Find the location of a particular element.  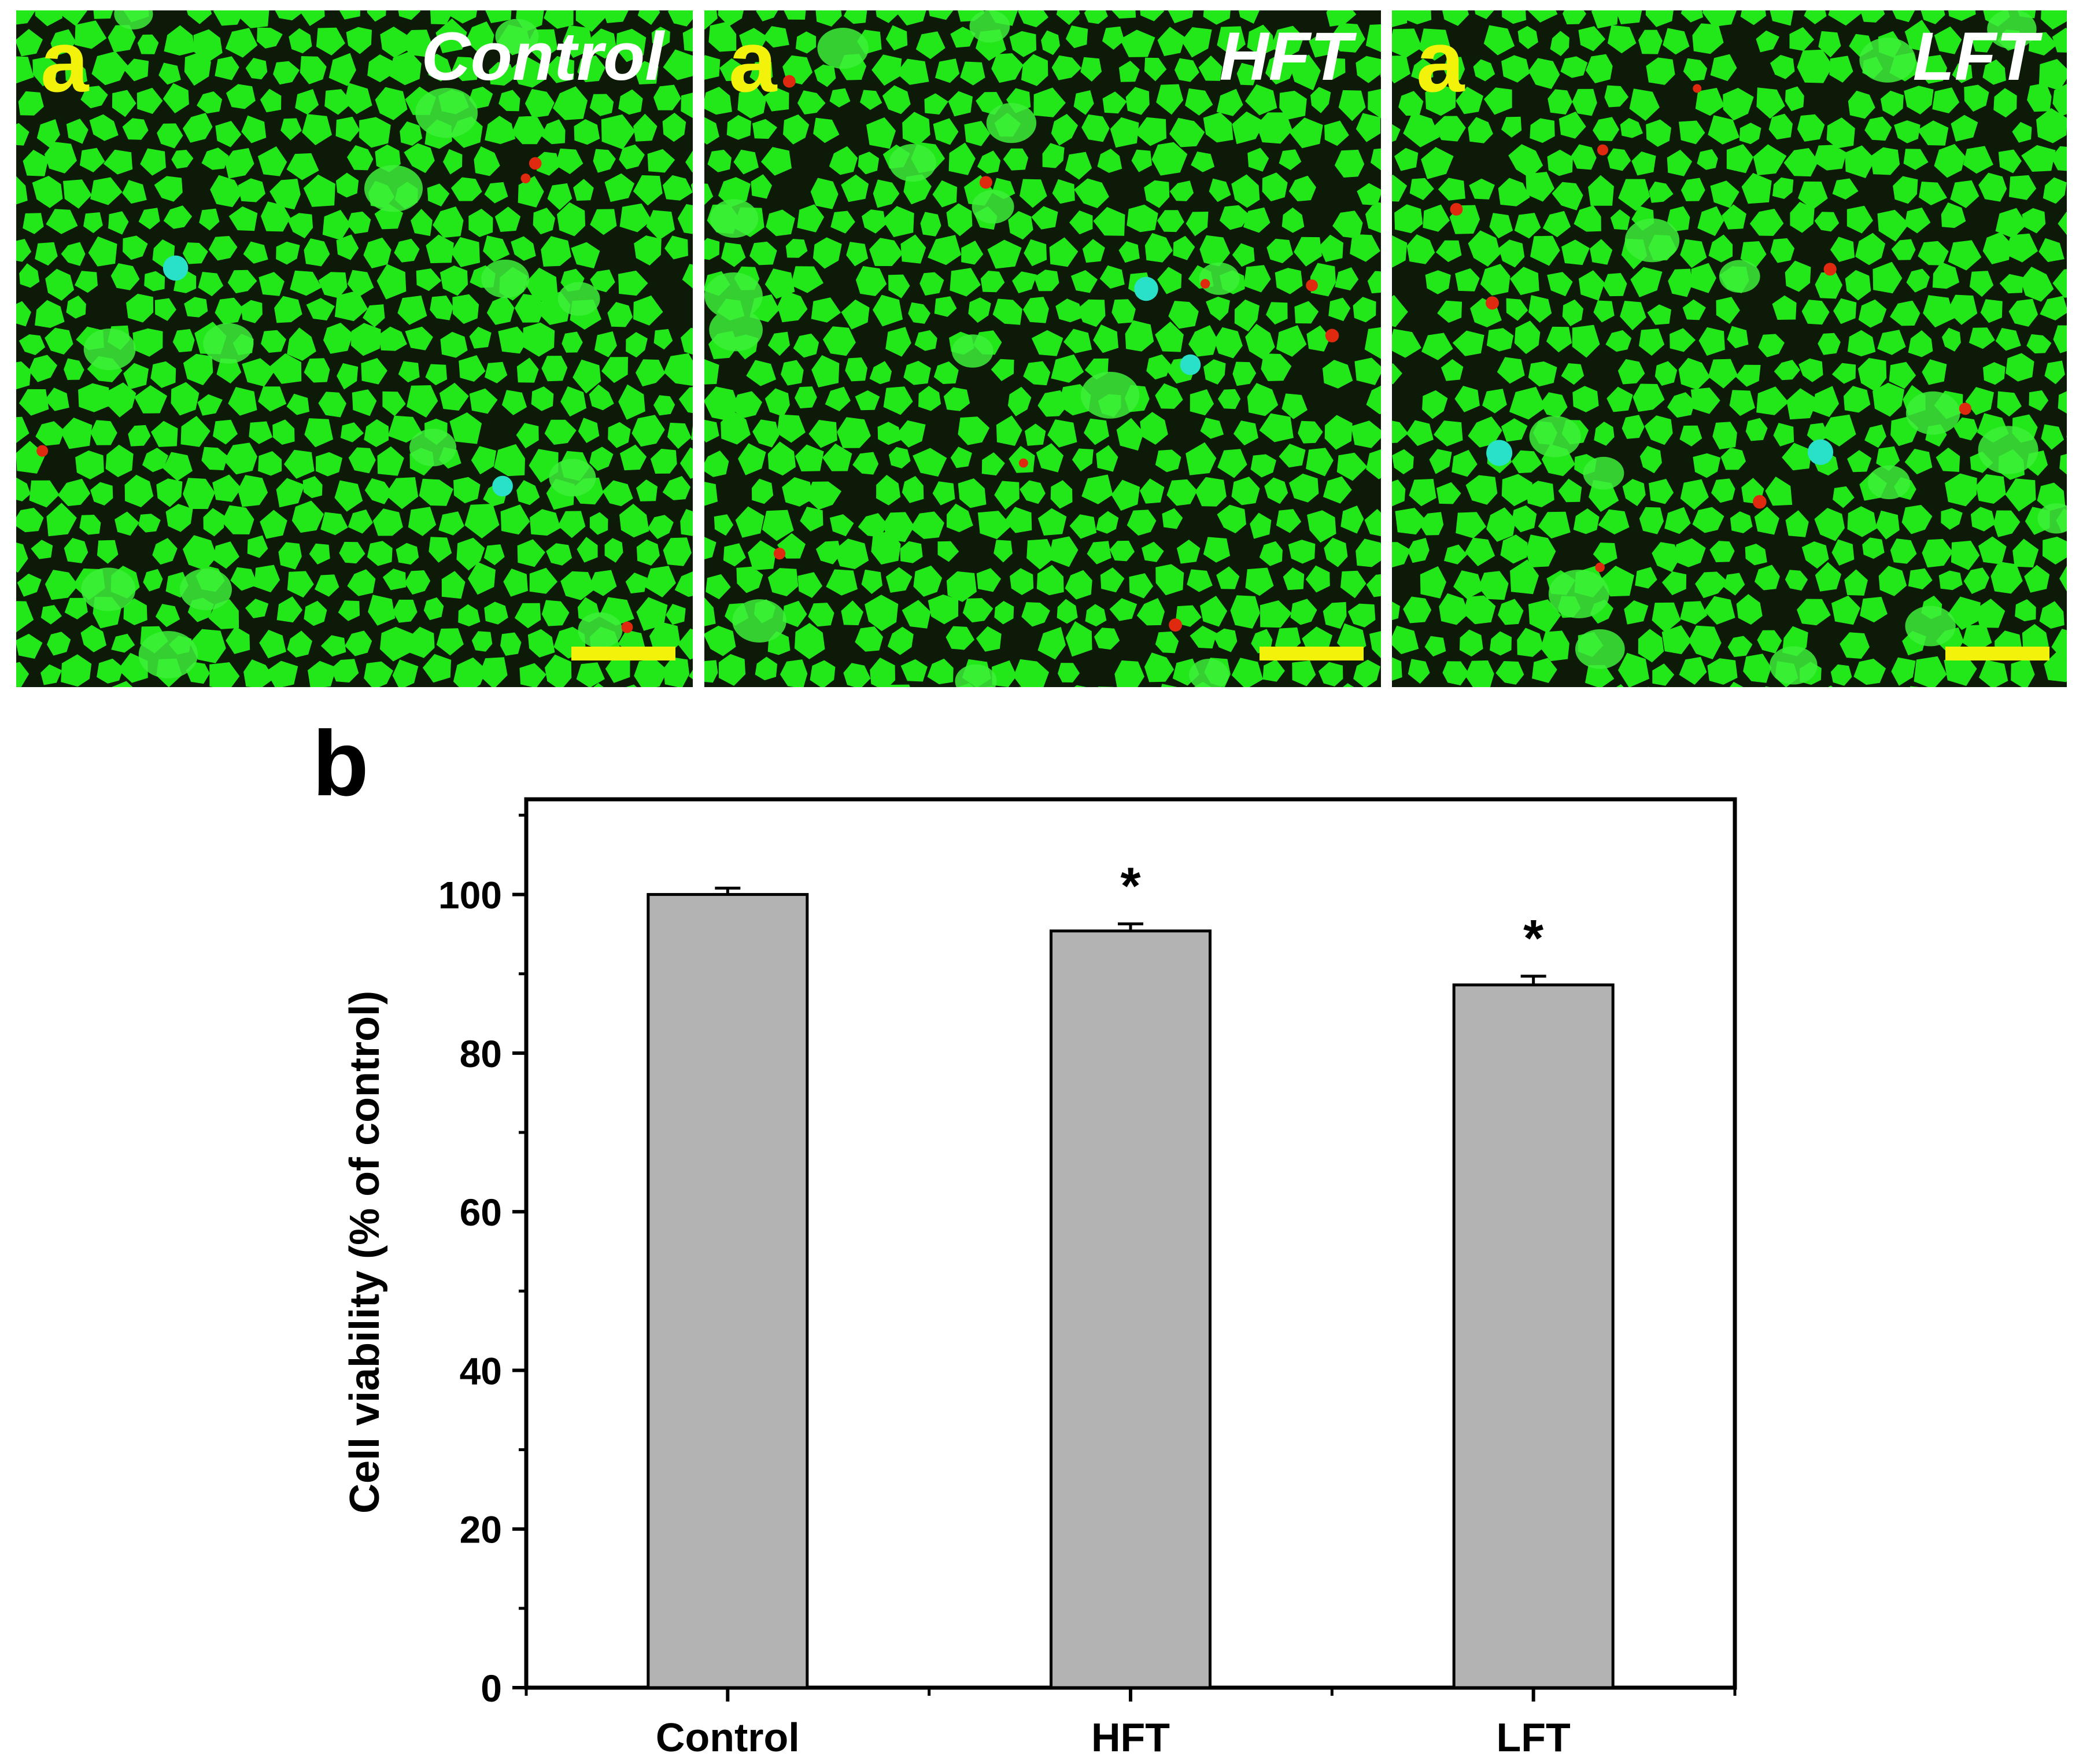

x-tick-label: Control is located at coordinates (728, 1738).